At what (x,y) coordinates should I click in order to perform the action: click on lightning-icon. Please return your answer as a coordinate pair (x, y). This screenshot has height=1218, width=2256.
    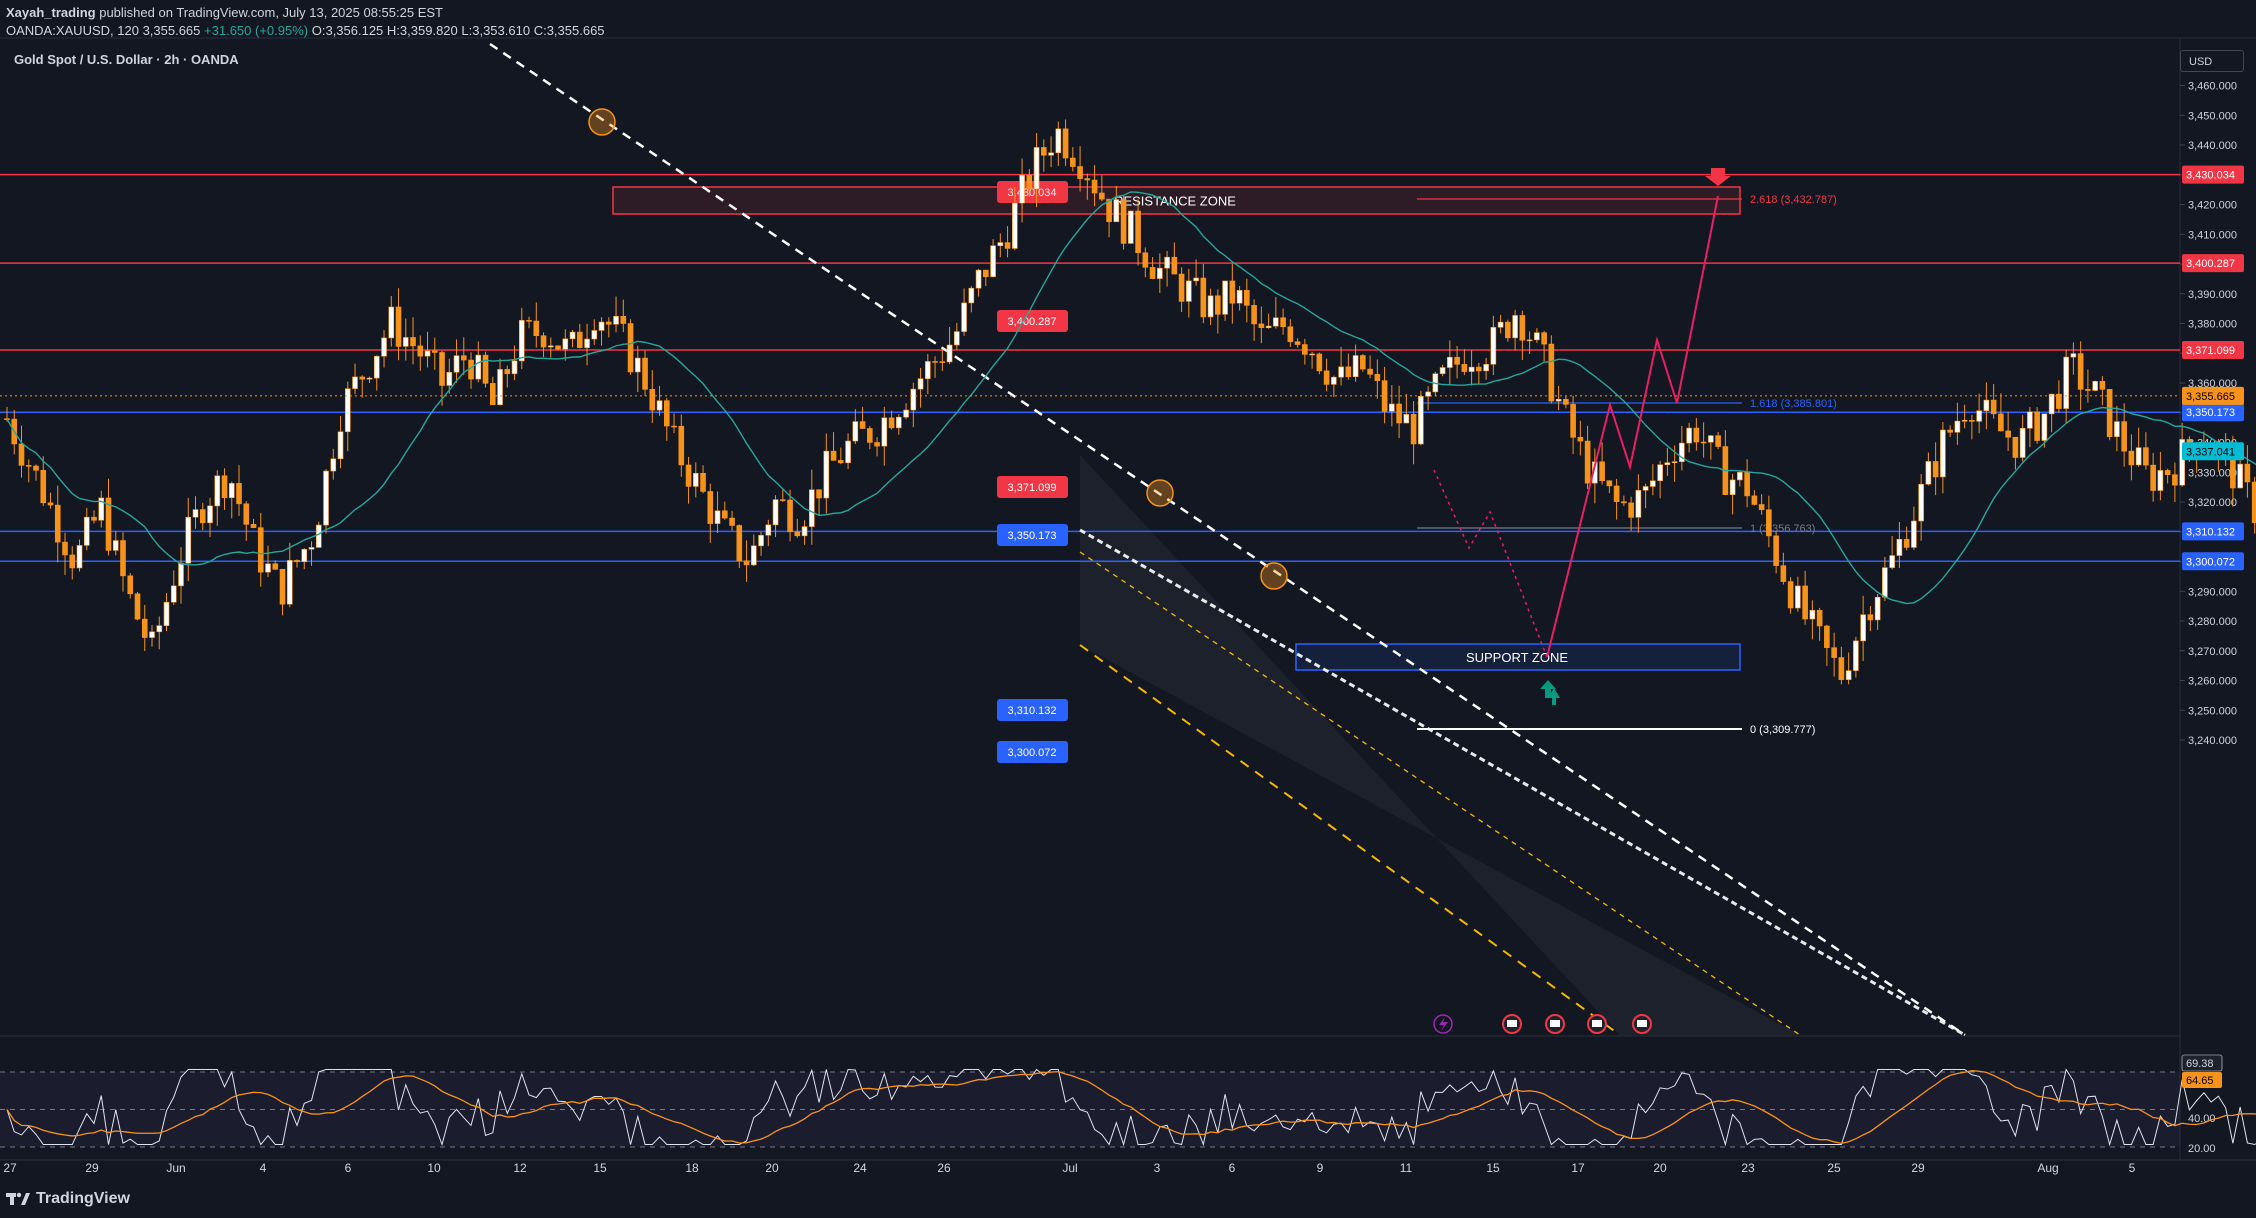
    Looking at the image, I should click on (1443, 1024).